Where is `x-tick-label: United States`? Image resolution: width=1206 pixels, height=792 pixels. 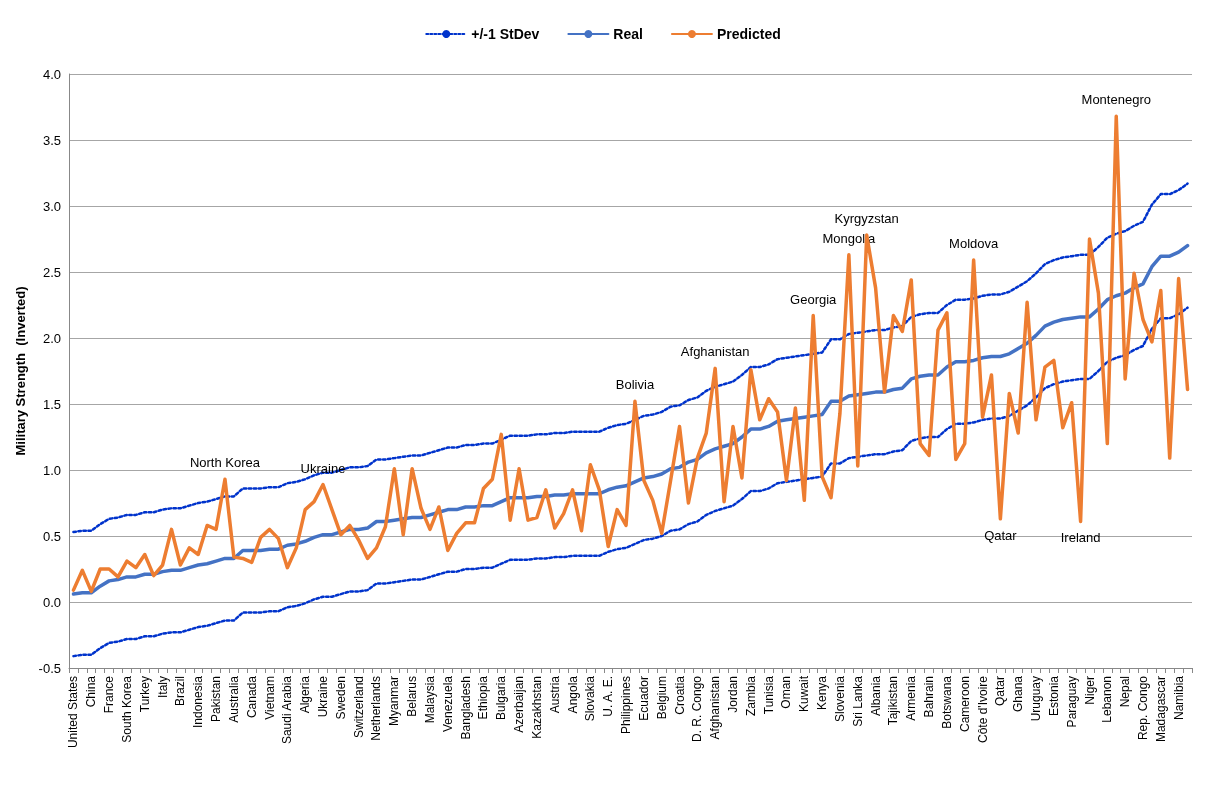 x-tick-label: United States is located at coordinates (73, 712).